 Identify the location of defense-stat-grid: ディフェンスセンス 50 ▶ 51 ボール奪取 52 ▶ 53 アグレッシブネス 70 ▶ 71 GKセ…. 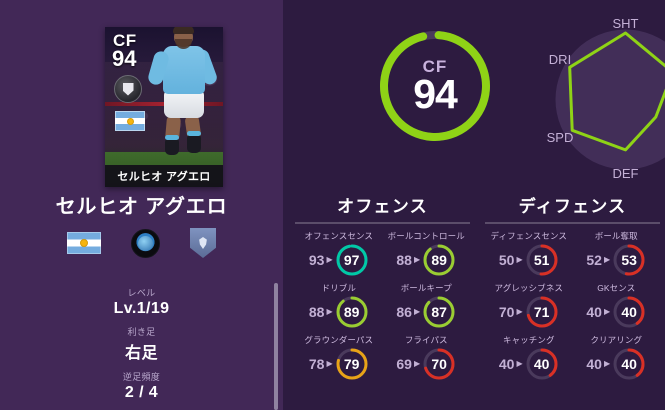
(572, 305).